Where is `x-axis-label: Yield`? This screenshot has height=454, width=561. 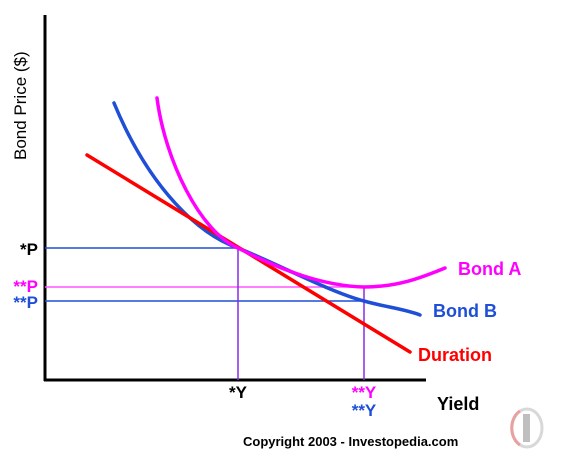
x-axis-label: Yield is located at coordinates (458, 404).